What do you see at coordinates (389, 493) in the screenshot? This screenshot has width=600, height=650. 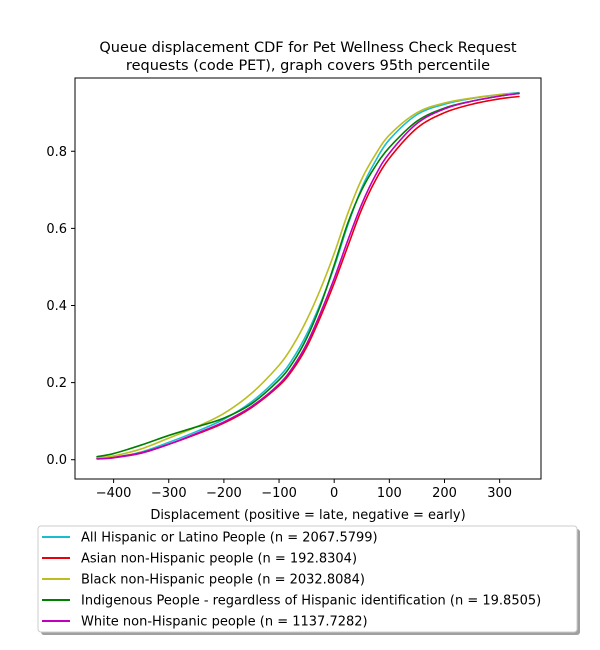 I see `x-tick-label: 100` at bounding box center [389, 493].